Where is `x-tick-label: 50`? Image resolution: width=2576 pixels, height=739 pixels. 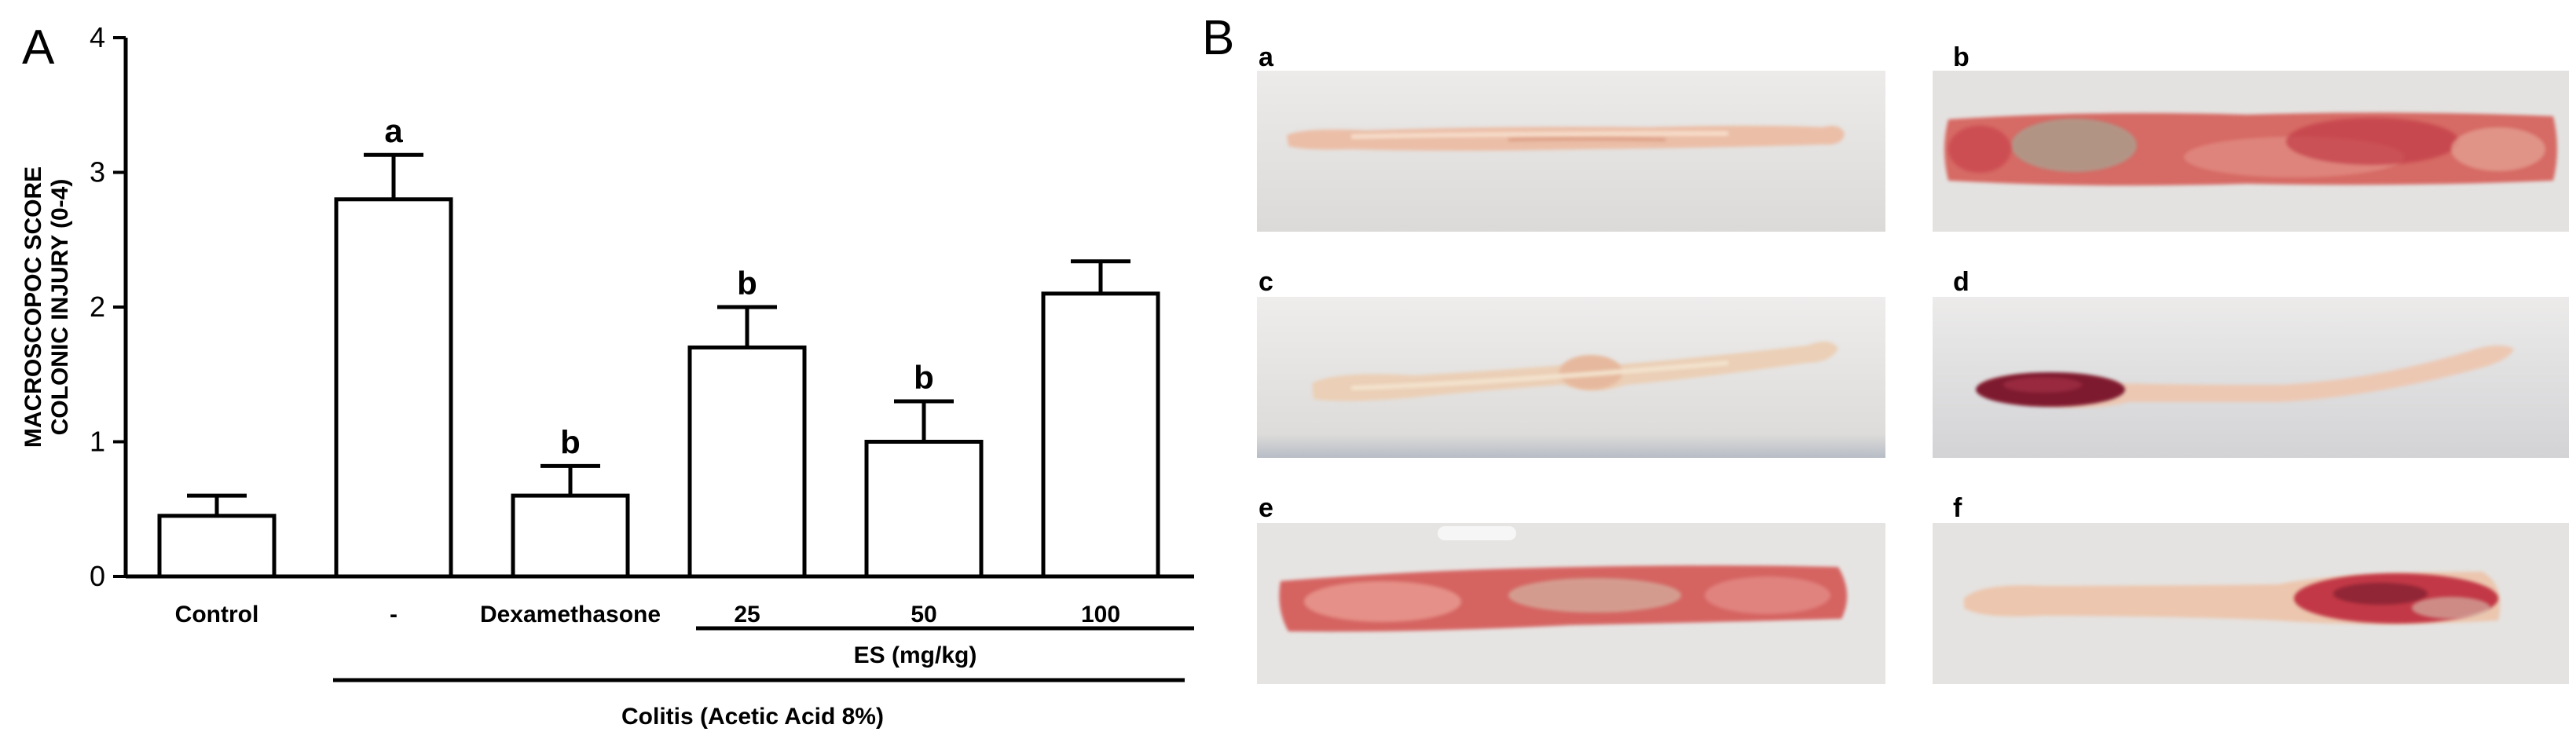
x-tick-label: 50 is located at coordinates (923, 614).